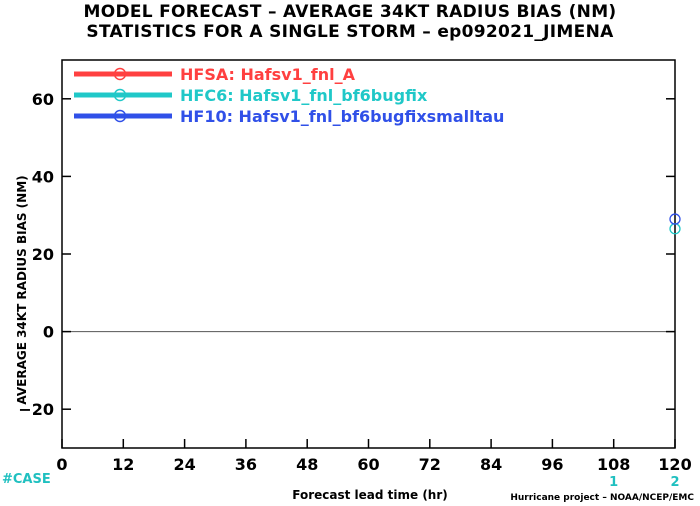 The image size is (700, 506). I want to click on legend-label-hf10: HF10: Hafsv1_fnl_bf6bugfixsmalltau, so click(342, 116).